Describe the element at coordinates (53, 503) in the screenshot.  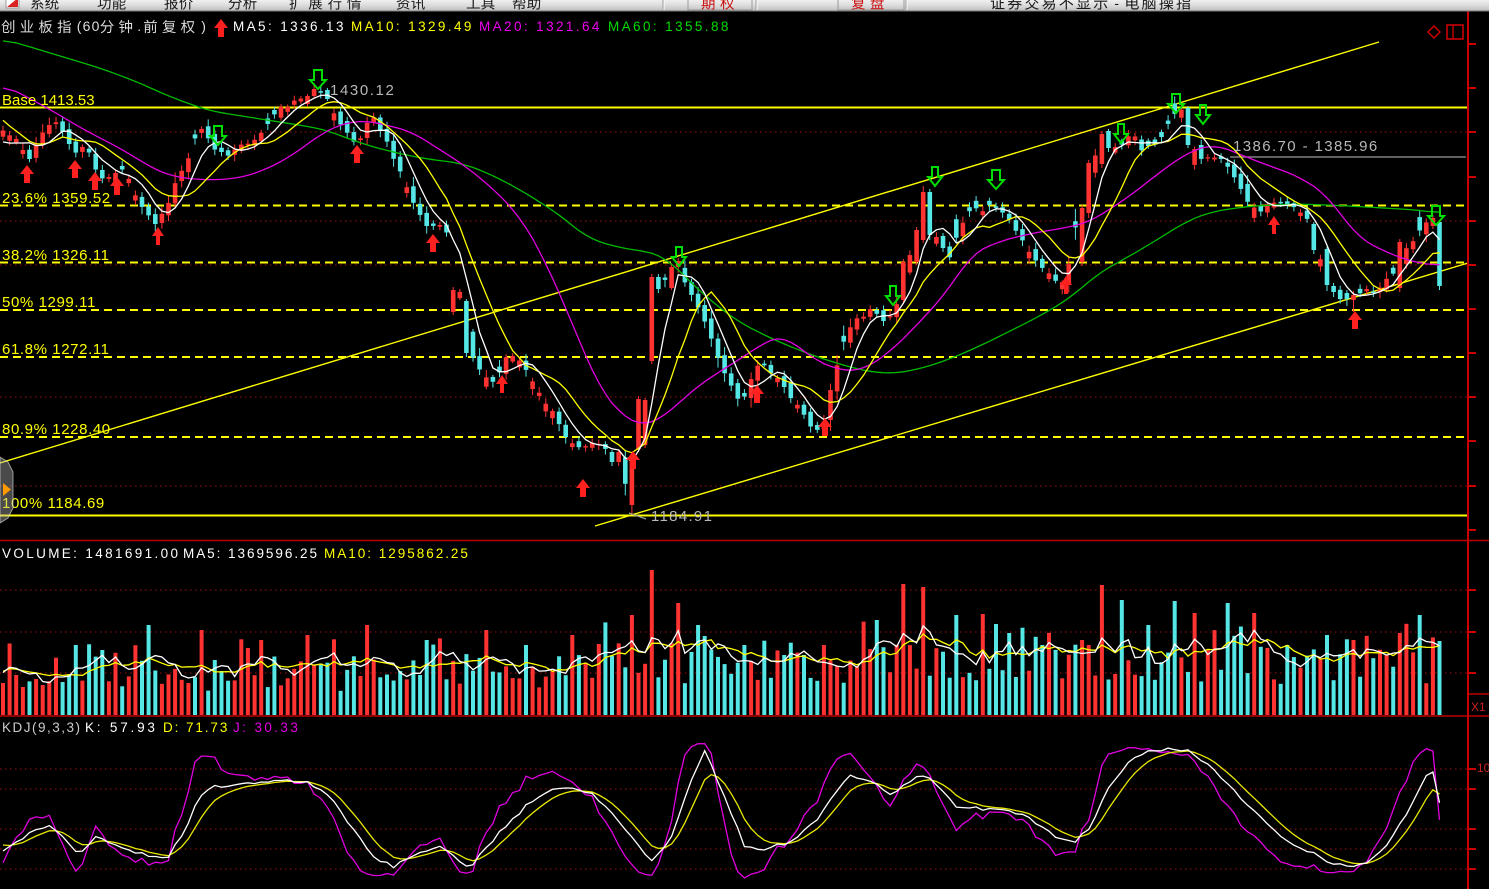
I see `svg-text: 100% 1184.69` at that location.